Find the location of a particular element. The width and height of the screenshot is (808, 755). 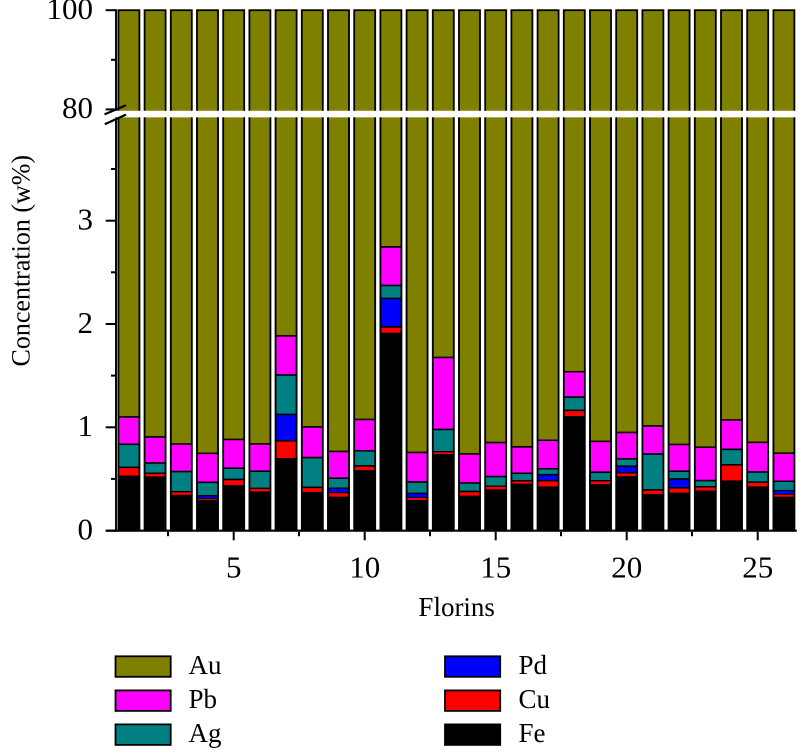

svg-text: Pb is located at coordinates (203, 699).